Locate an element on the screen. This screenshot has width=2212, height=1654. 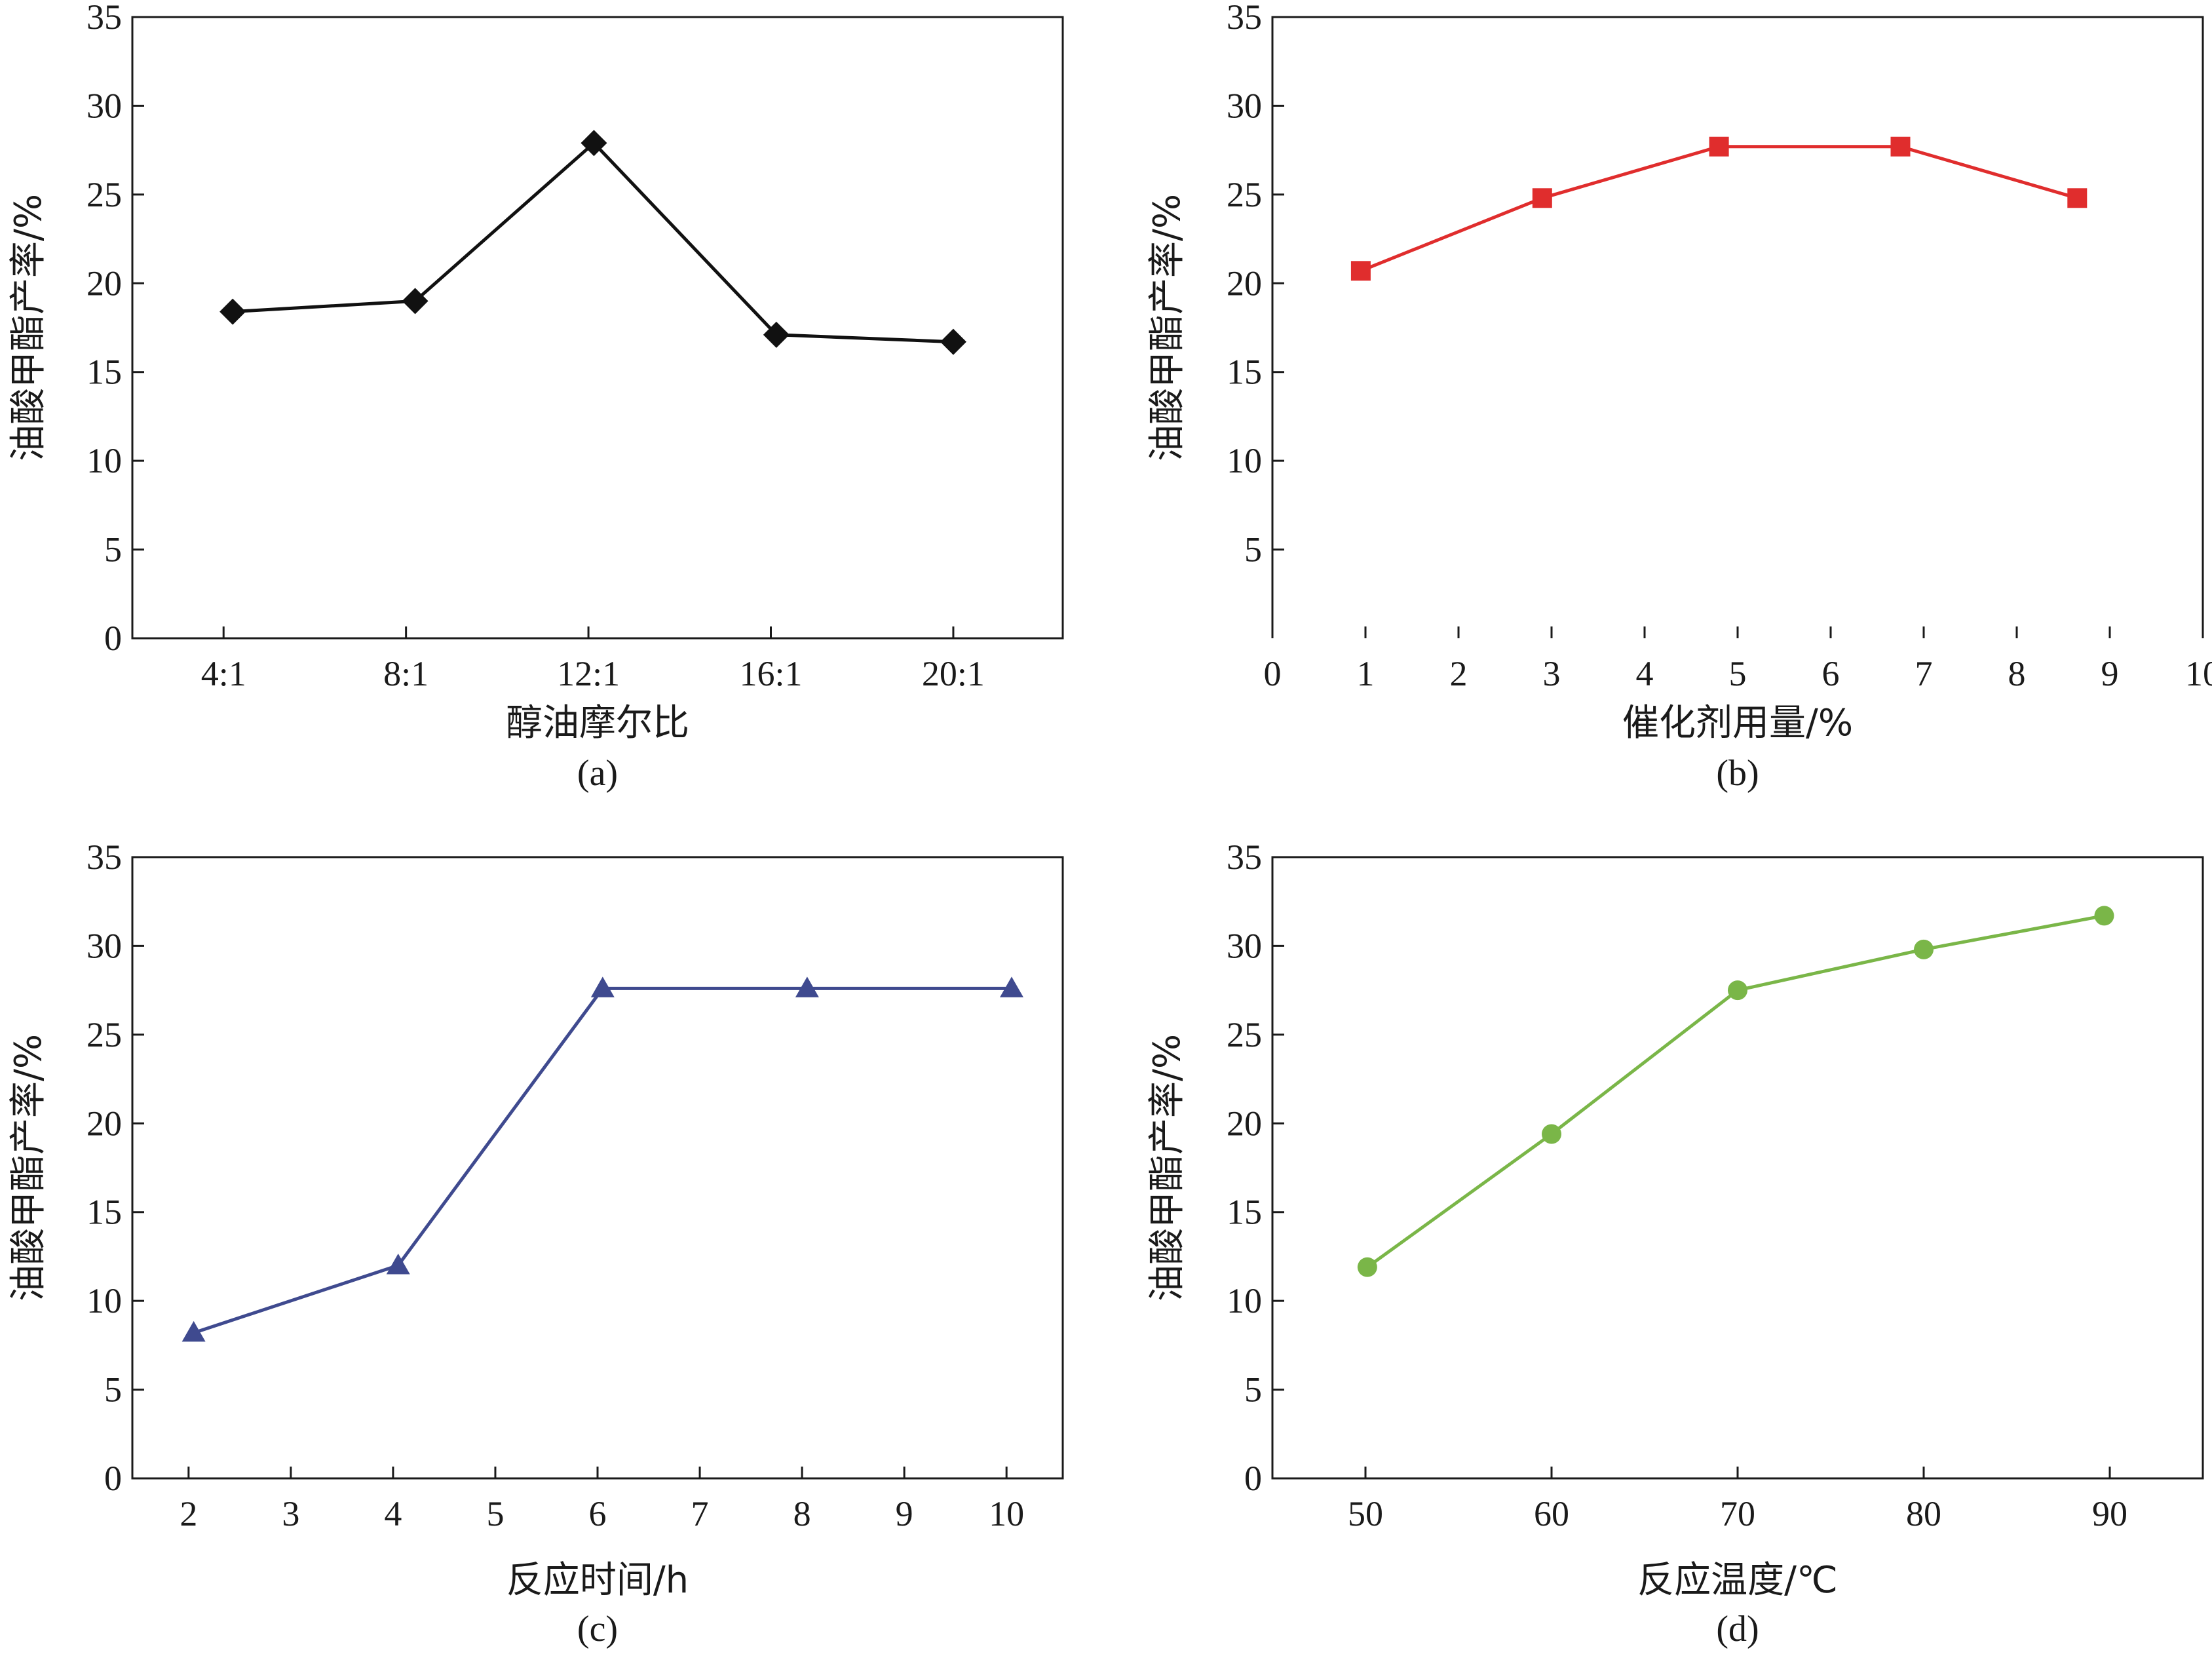
panel-b-xtick-label: 9 is located at coordinates (2110, 673).